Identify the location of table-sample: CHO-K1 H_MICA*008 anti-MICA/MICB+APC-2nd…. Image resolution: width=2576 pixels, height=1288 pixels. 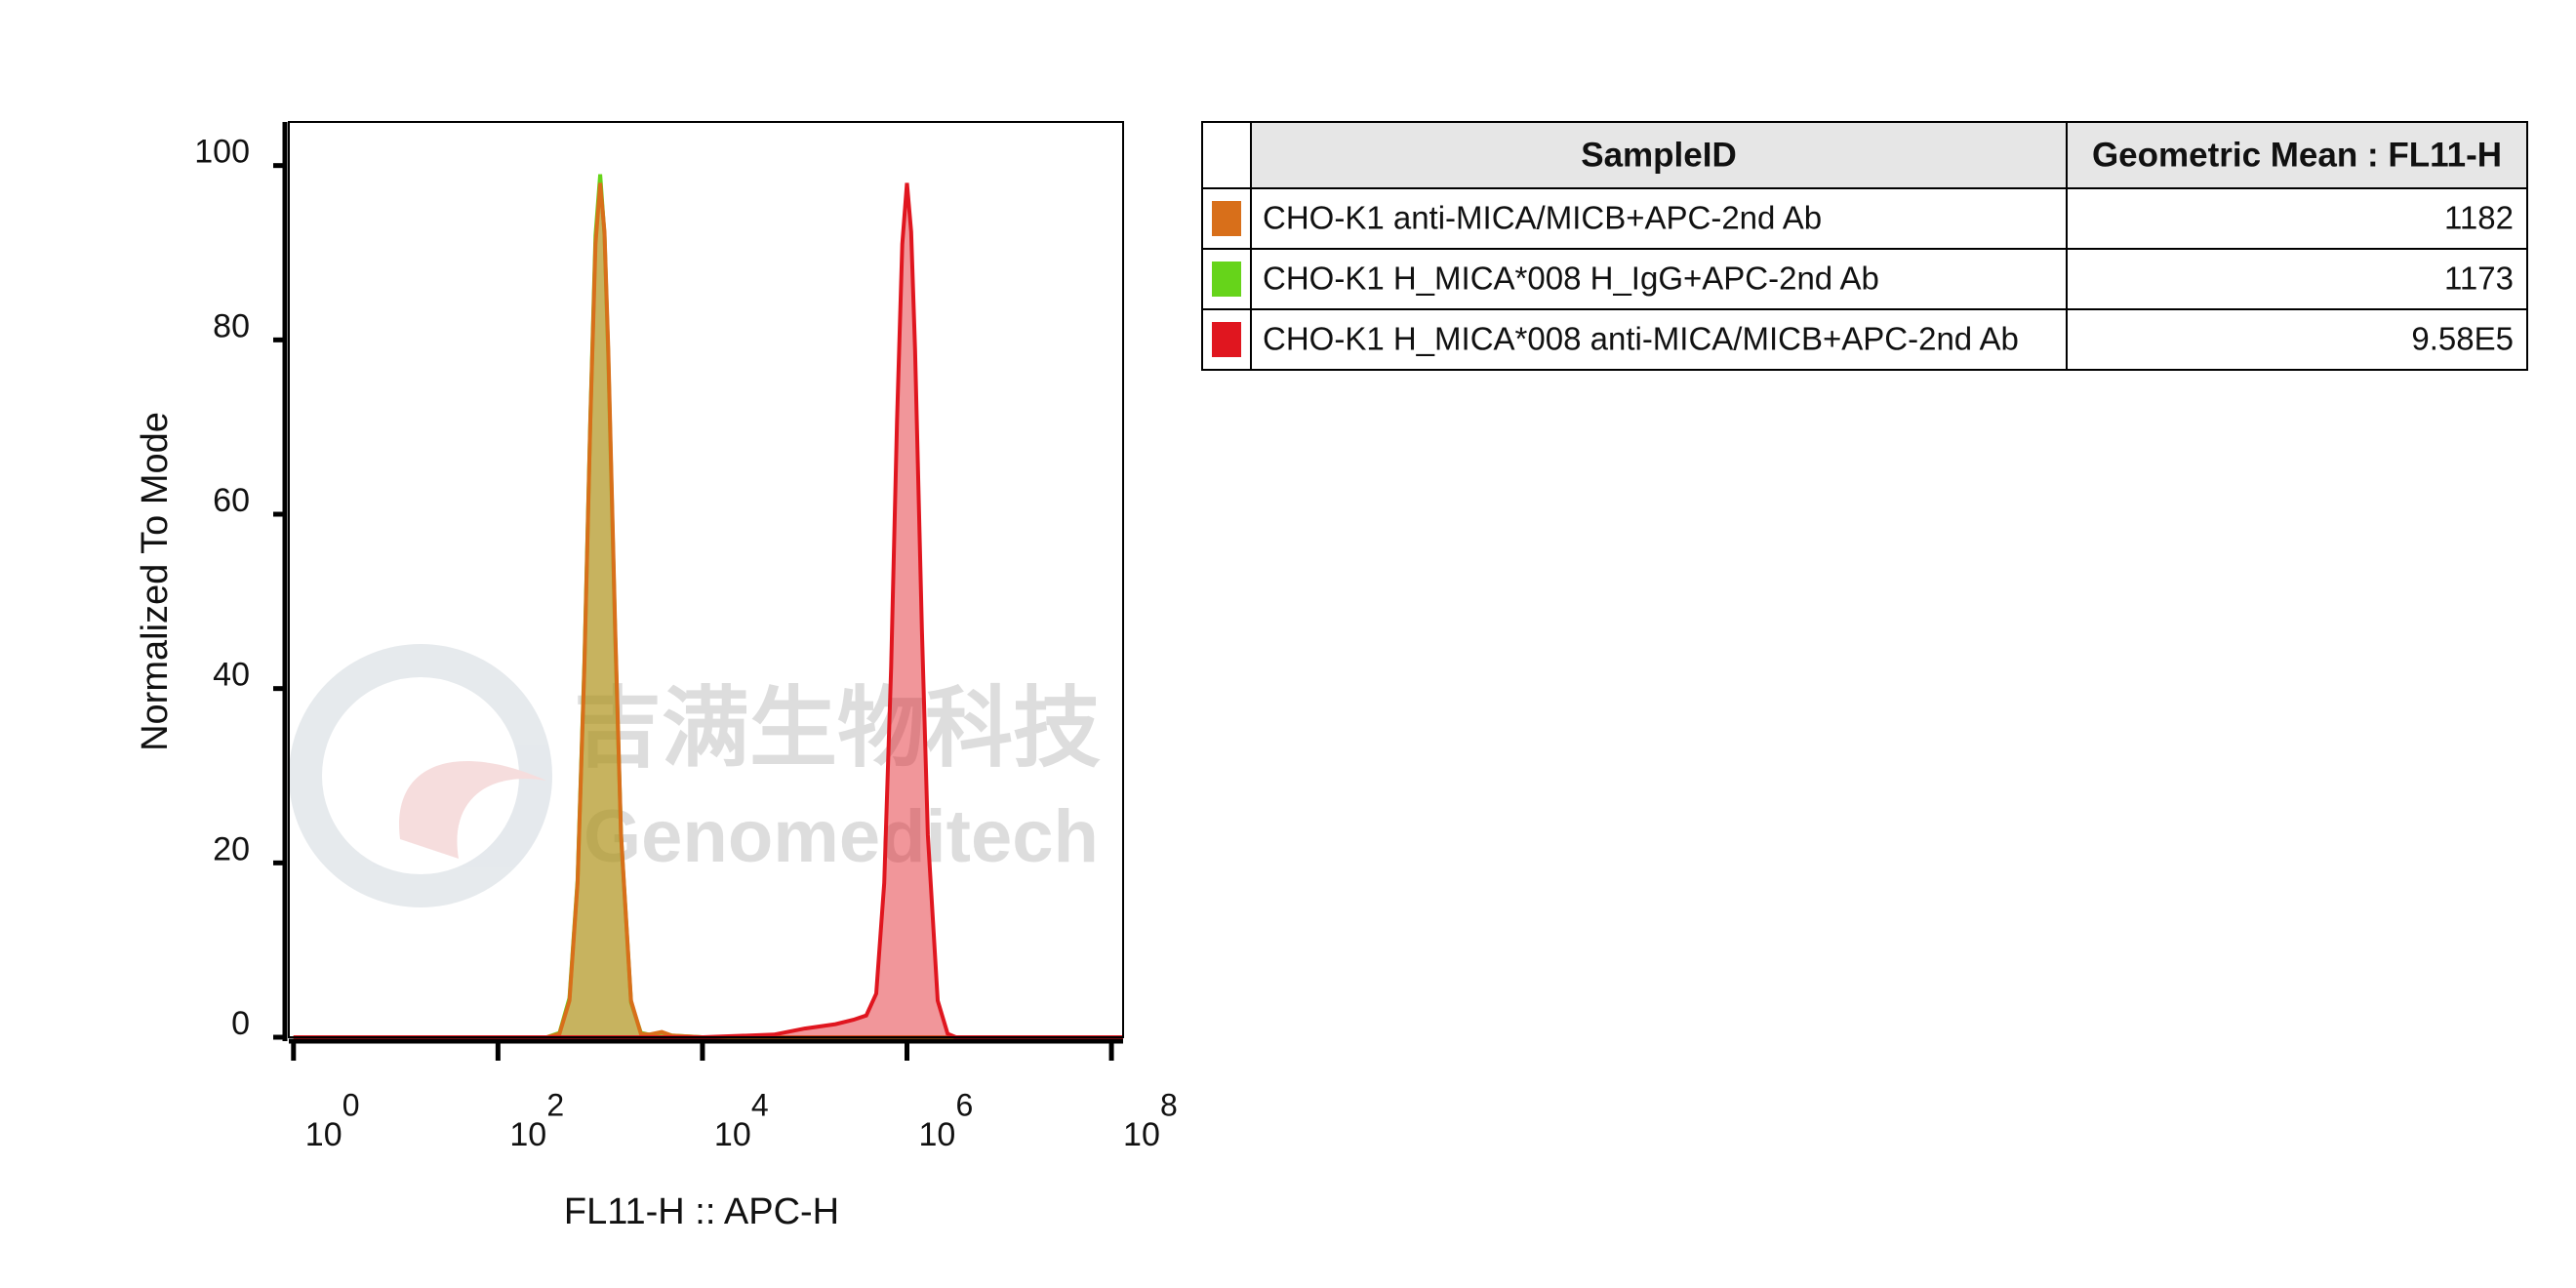
(1641, 339).